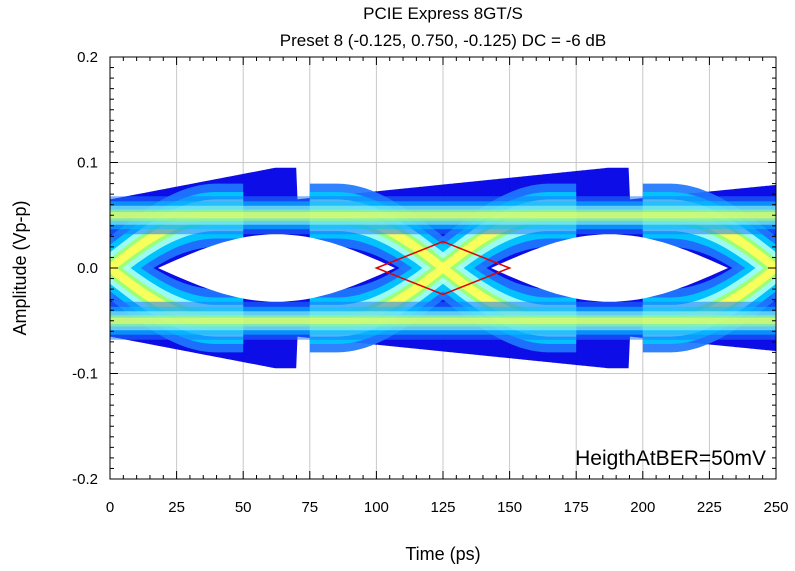  Describe the element at coordinates (20, 267) in the screenshot. I see `y-axis-label: Amplitude (Vp-p)` at that location.